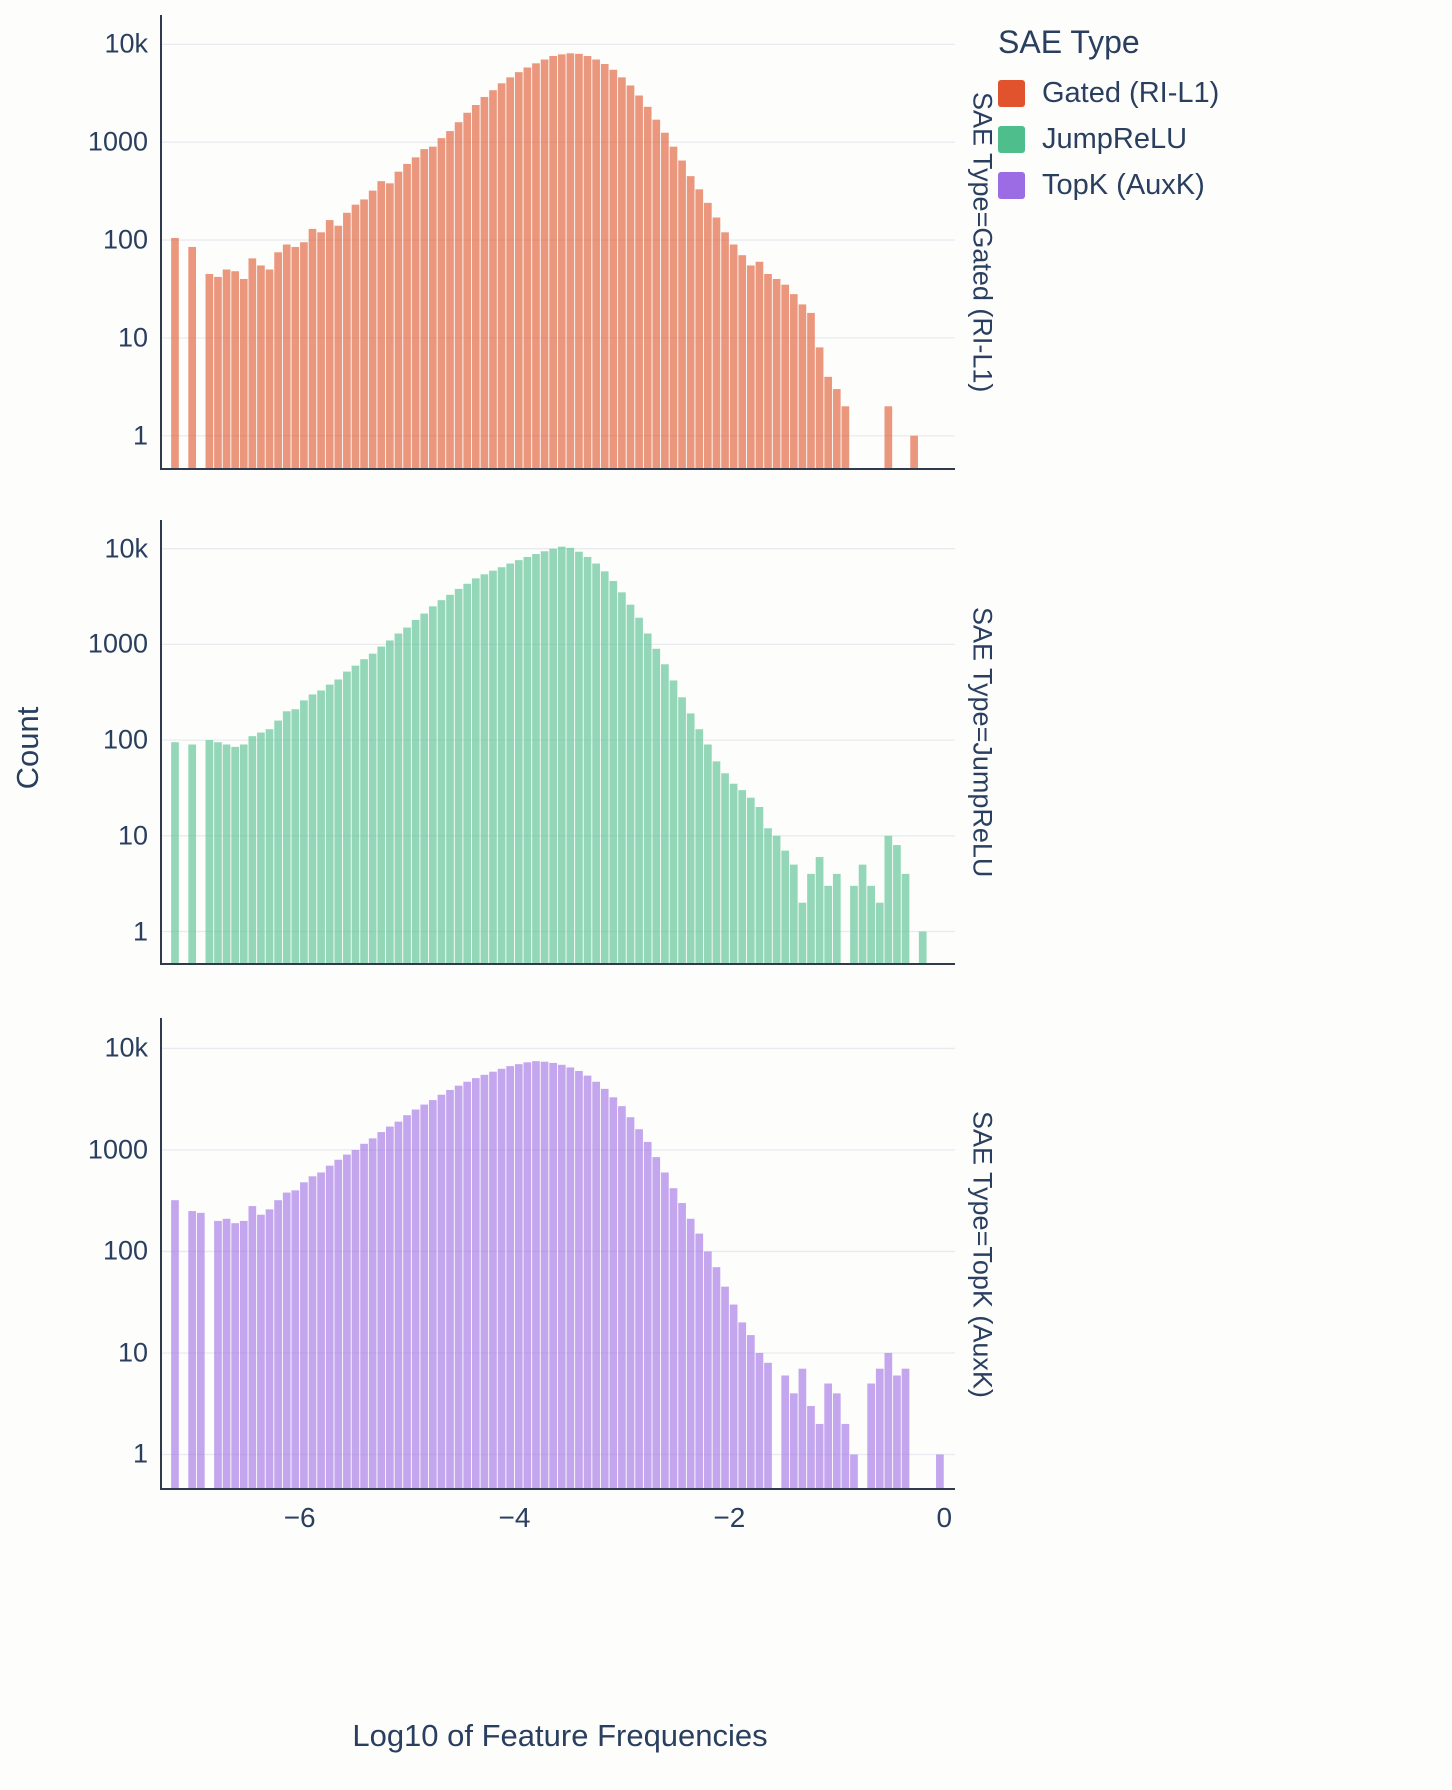 The width and height of the screenshot is (1452, 1790). I want to click on y-tick-label: 10, so click(132, 337).